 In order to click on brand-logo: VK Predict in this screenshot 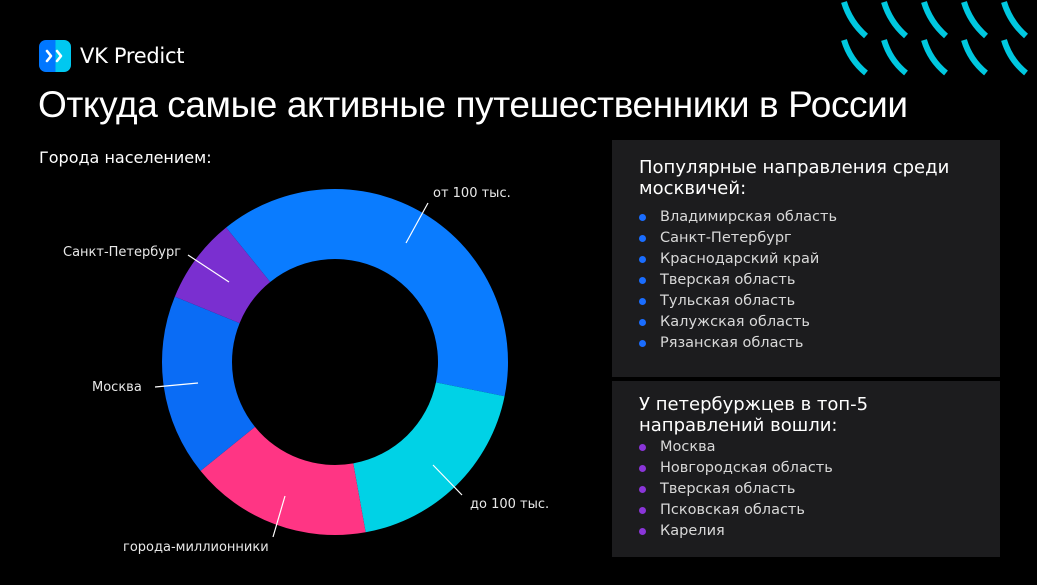, I will do `click(111, 56)`.